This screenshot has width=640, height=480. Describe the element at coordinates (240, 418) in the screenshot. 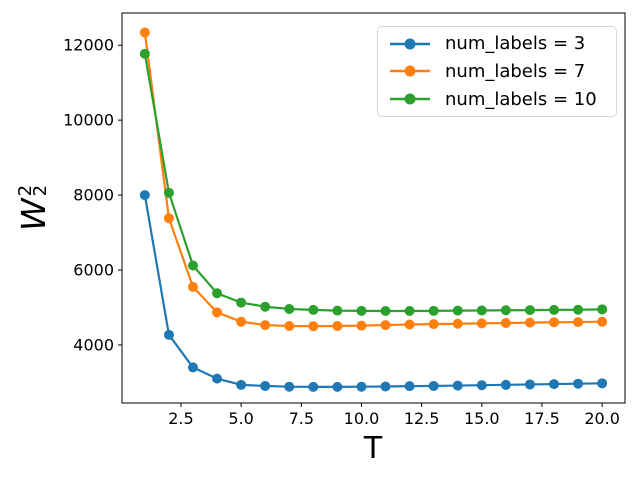

I see `x-tick-label: 5.0` at that location.